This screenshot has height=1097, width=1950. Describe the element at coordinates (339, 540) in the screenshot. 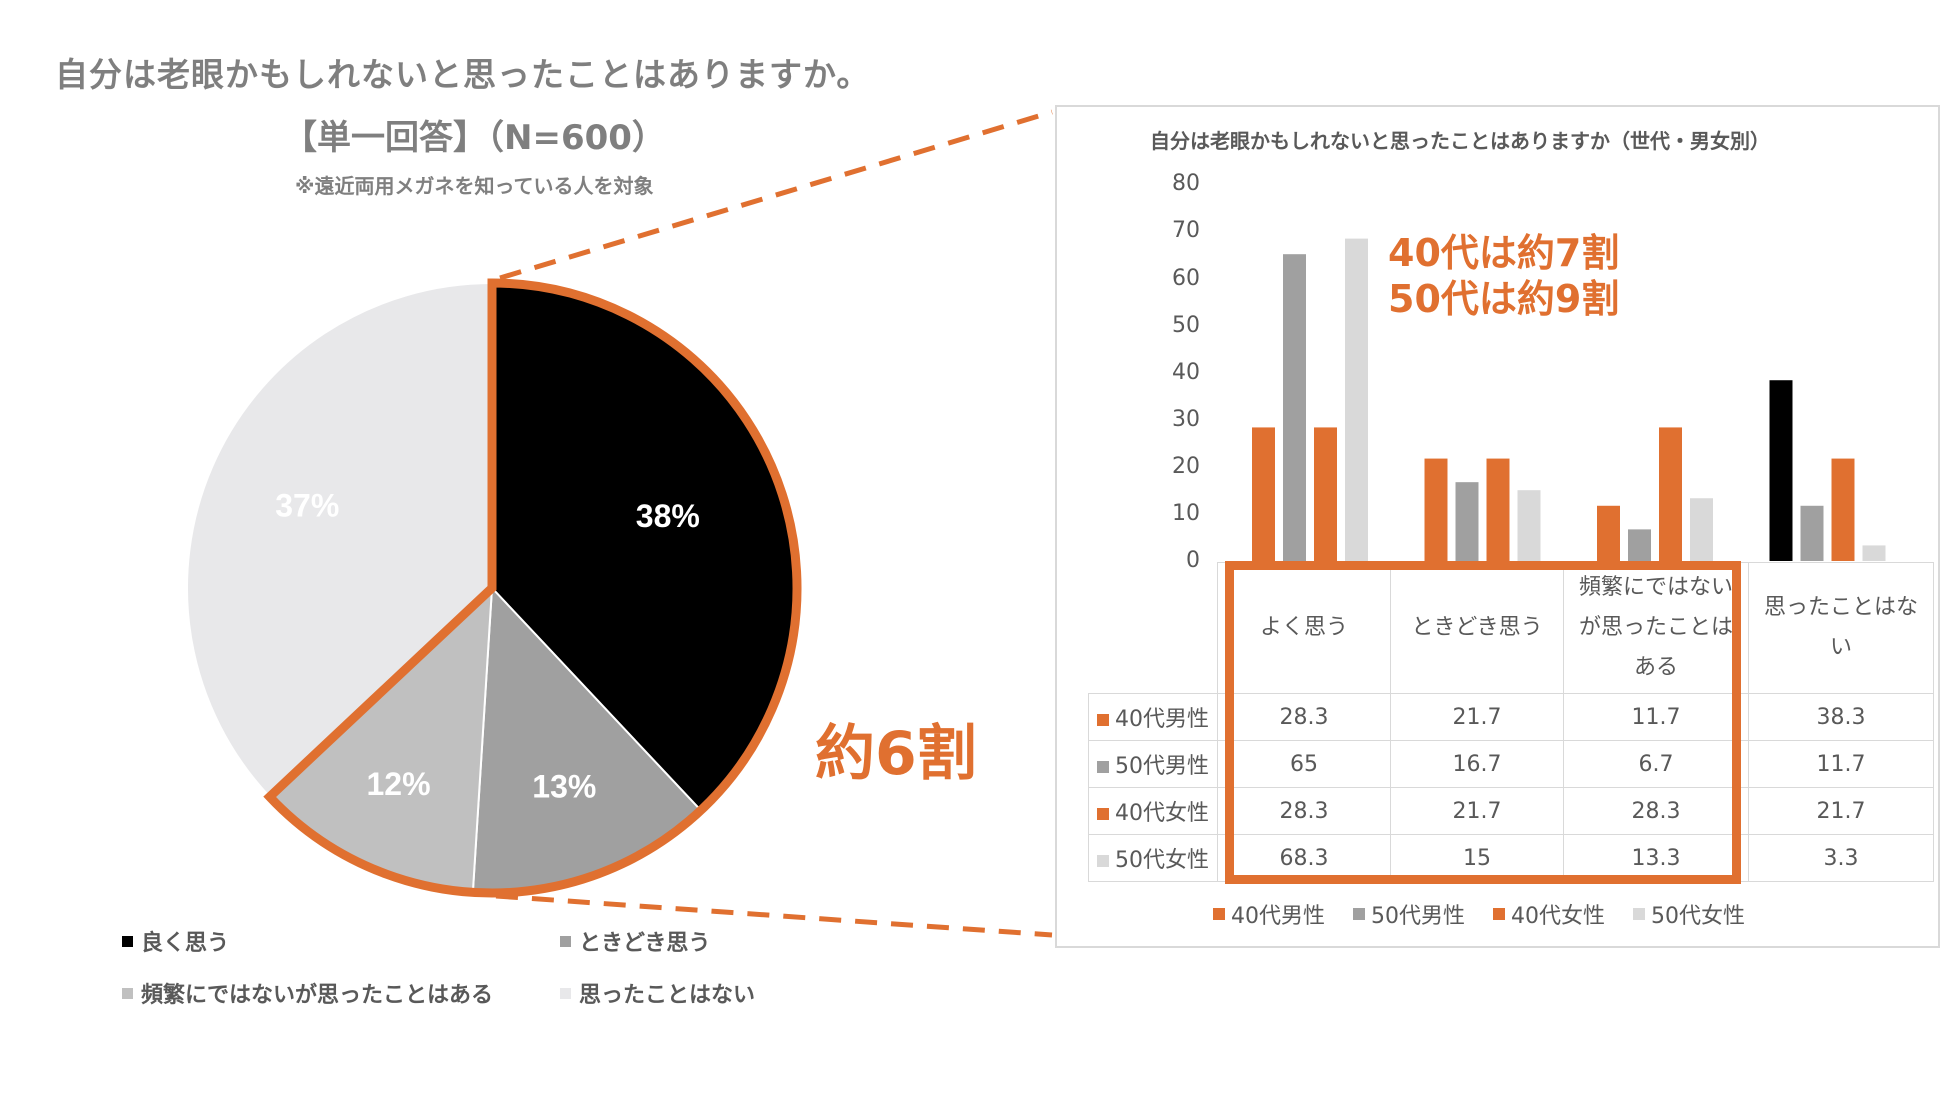

I see `pie-slice` at that location.